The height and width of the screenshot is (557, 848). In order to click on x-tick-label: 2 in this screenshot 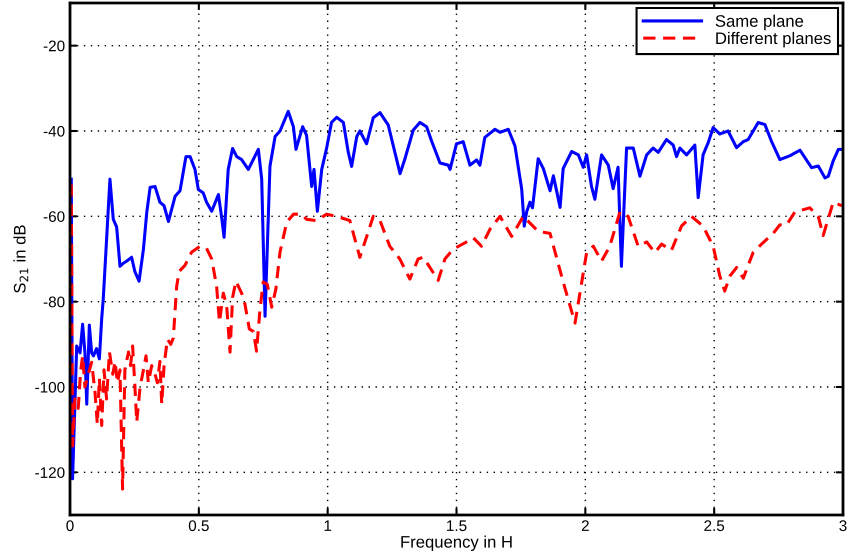, I will do `click(585, 525)`.